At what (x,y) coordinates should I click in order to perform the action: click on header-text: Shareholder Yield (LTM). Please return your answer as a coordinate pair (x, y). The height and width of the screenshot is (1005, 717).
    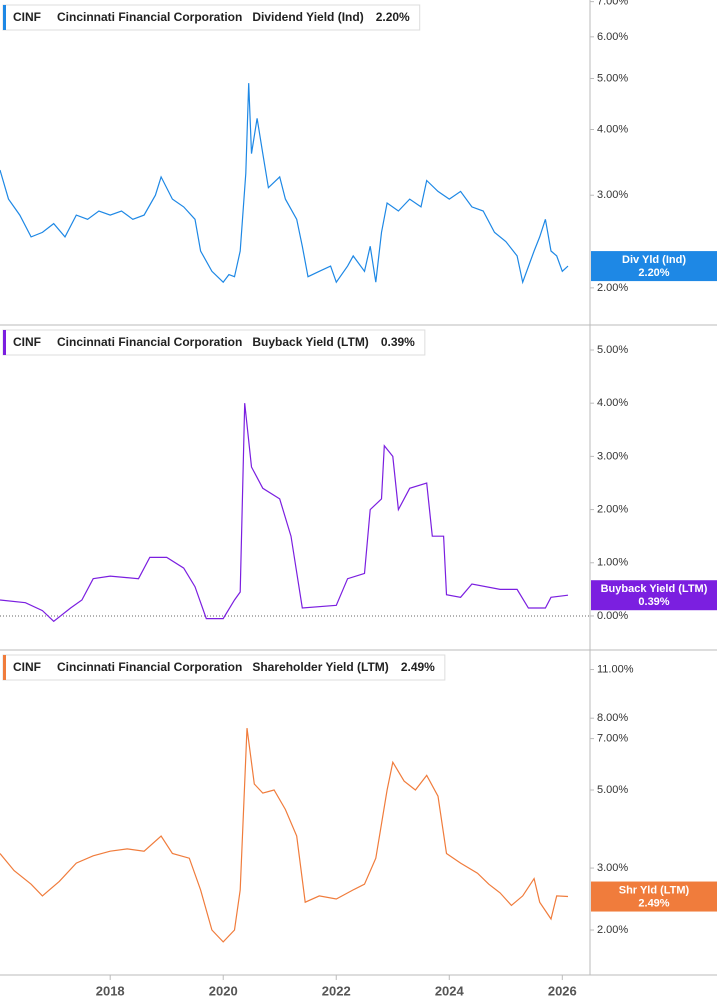
    Looking at the image, I should click on (320, 667).